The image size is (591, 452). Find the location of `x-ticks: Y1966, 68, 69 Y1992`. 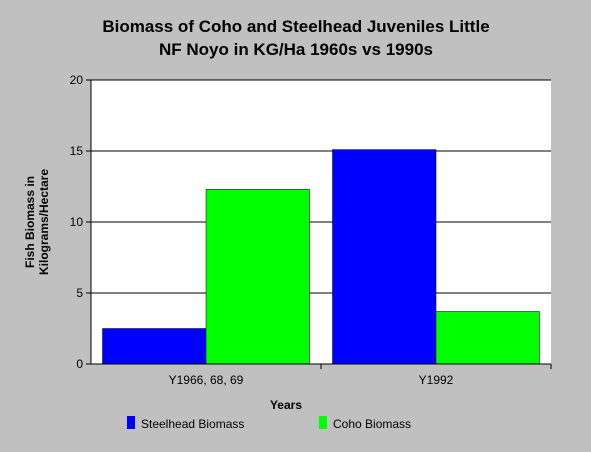

x-ticks: Y1966, 68, 69 Y1992 is located at coordinates (360, 375).